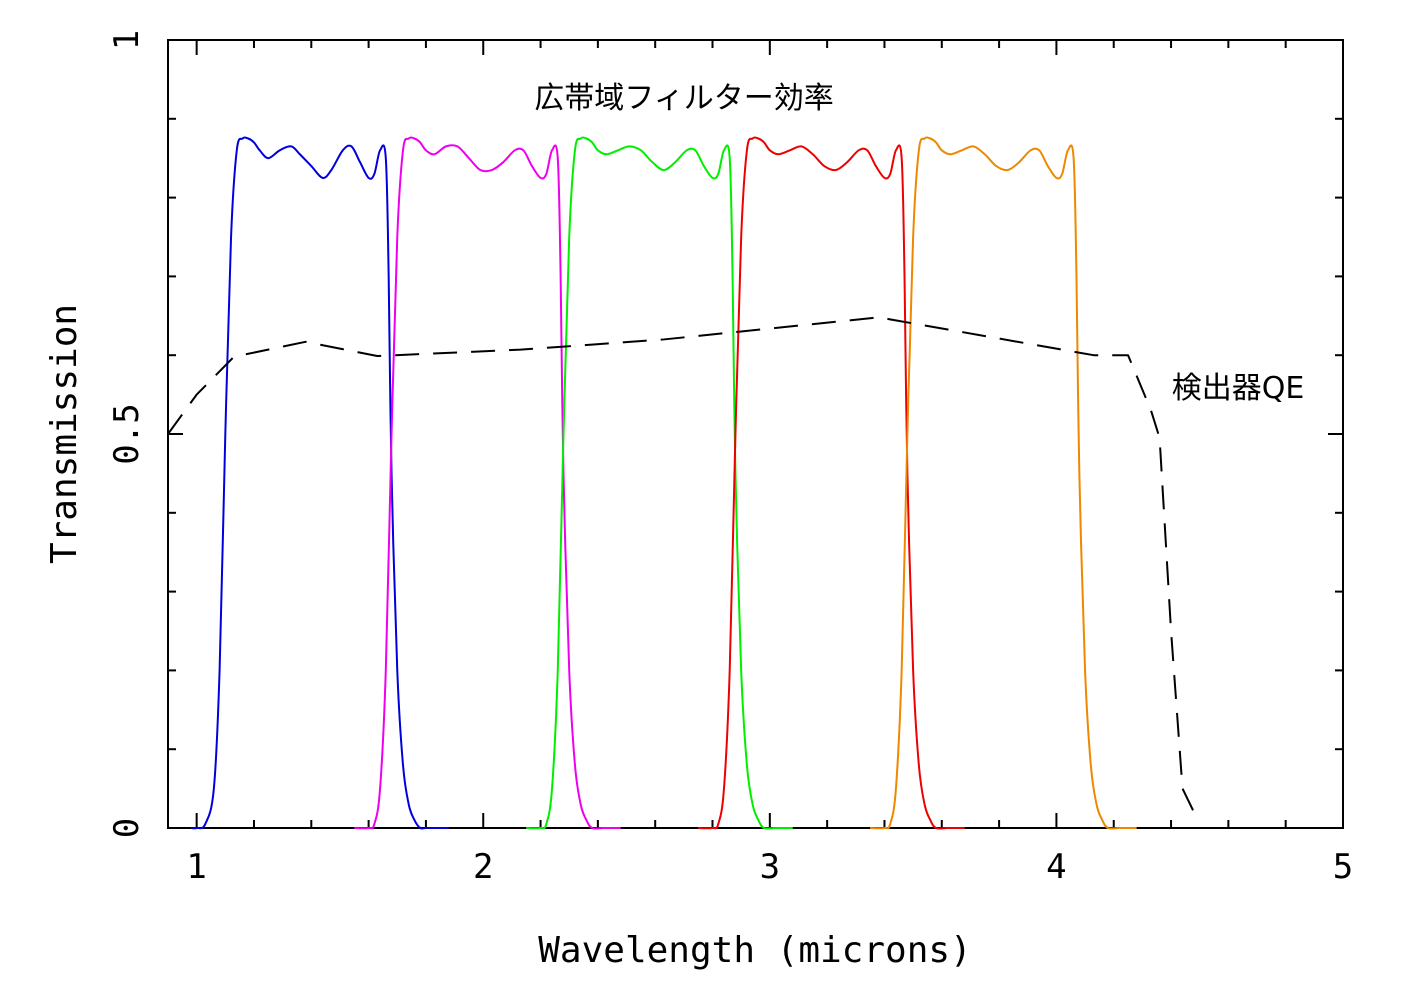  I want to click on x-tick-label: 4, so click(1056, 867).